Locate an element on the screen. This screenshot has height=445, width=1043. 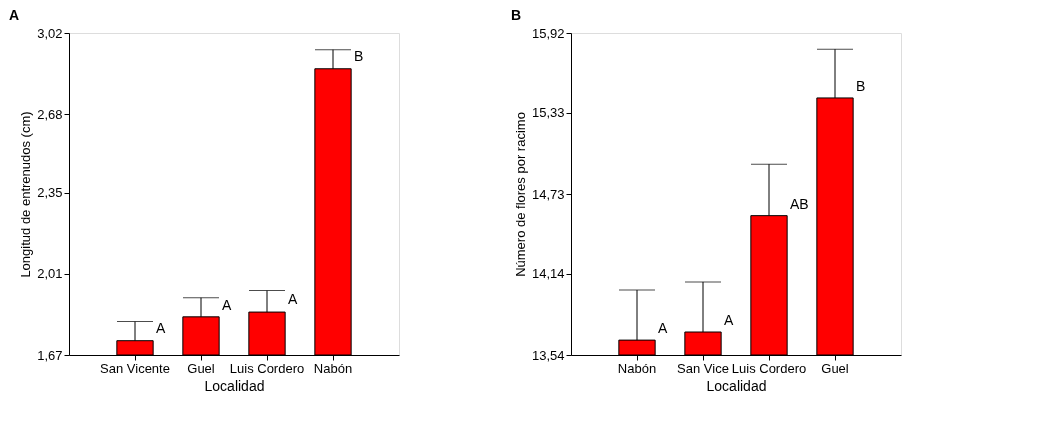
y-tick-label: 2,68 is located at coordinates (50, 114).